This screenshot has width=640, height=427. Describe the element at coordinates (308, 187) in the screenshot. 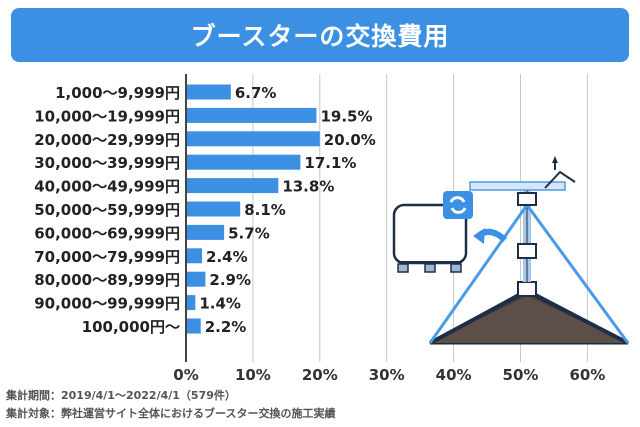

I see `value-label: 13.8%` at that location.